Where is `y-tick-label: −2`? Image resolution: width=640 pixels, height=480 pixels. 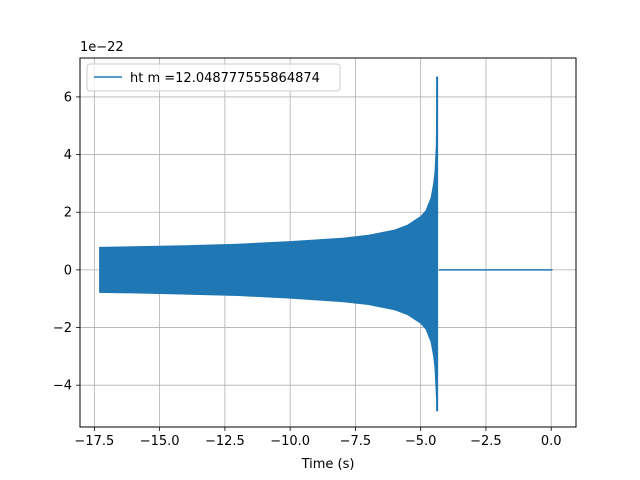
y-tick-label: −2 is located at coordinates (62, 328).